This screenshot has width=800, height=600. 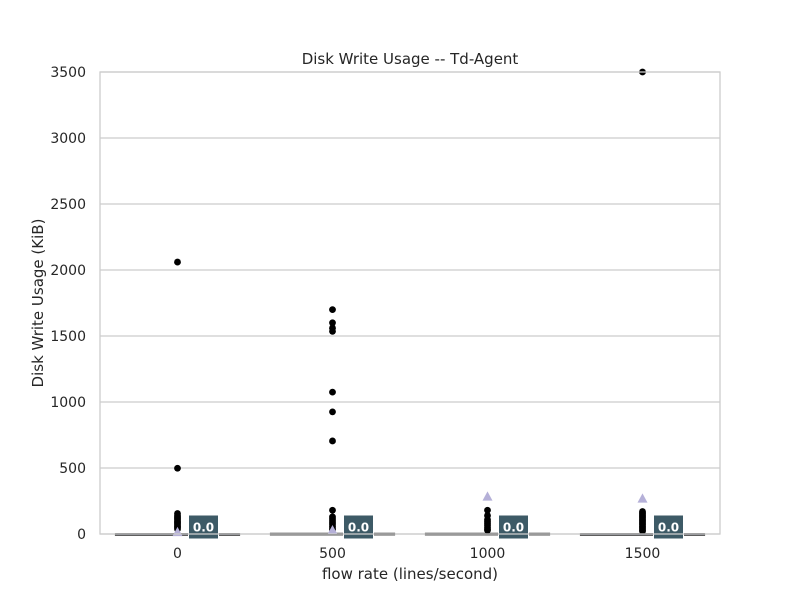 What do you see at coordinates (38, 303) in the screenshot?
I see `y-axis-title: Disk Write Usage (KiB)` at bounding box center [38, 303].